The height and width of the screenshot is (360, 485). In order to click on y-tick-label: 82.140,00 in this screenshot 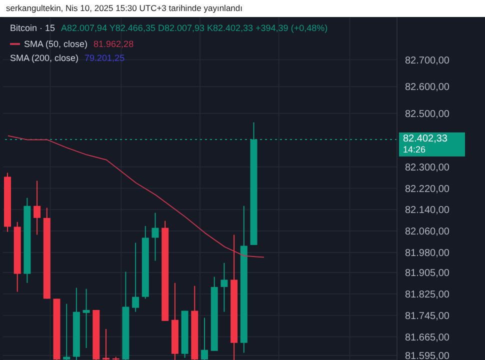, I will do `click(427, 210)`.